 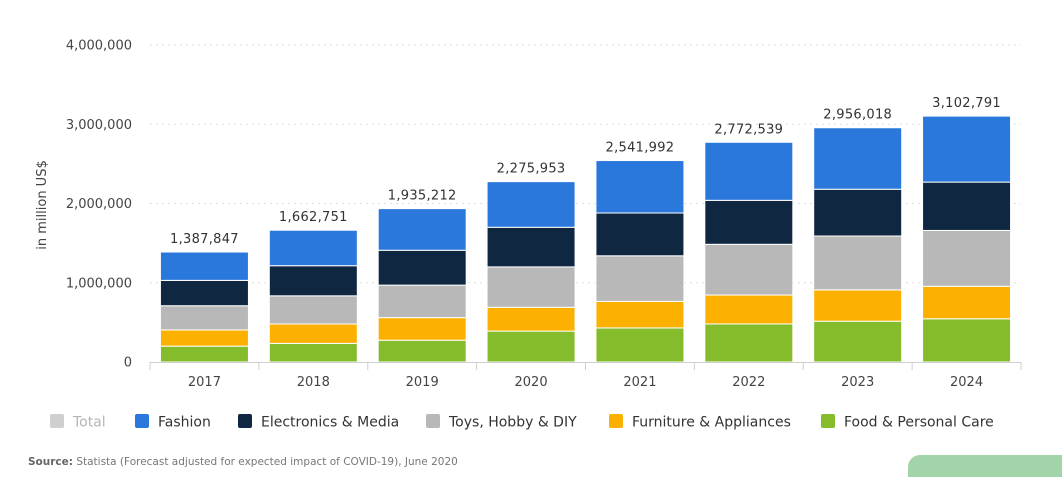 I want to click on y-tick-label: 2,000,000, so click(x=99, y=204).